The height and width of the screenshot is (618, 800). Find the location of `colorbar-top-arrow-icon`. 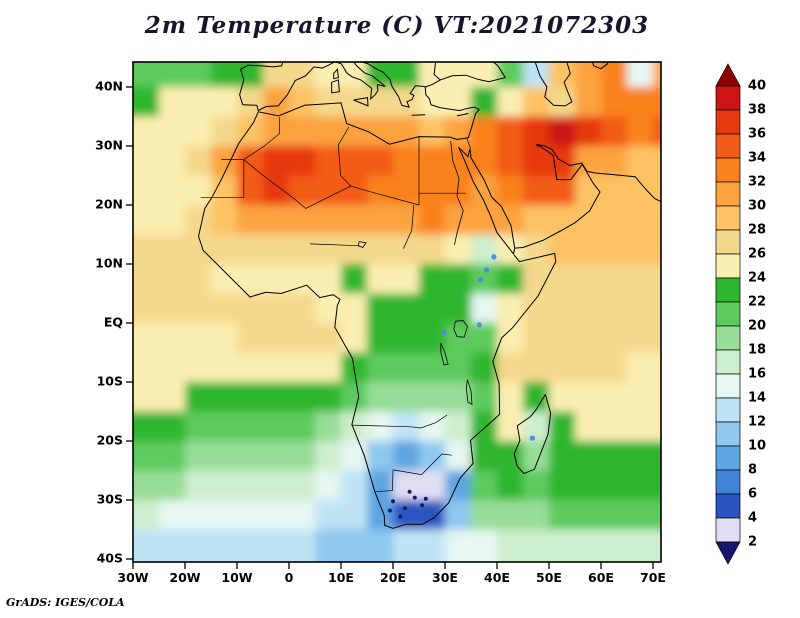

colorbar-top-arrow-icon is located at coordinates (728, 75).